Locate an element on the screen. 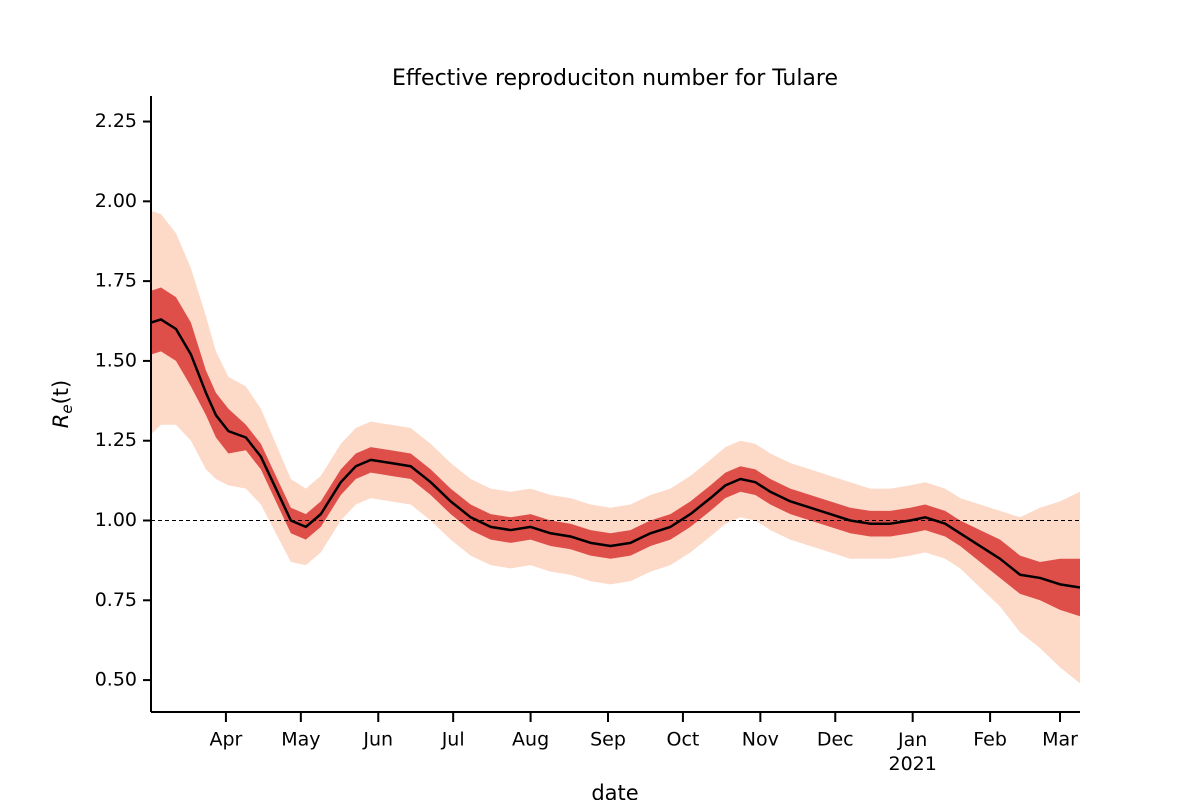 The width and height of the screenshot is (1200, 800). x-tick-label: Apr is located at coordinates (225, 740).